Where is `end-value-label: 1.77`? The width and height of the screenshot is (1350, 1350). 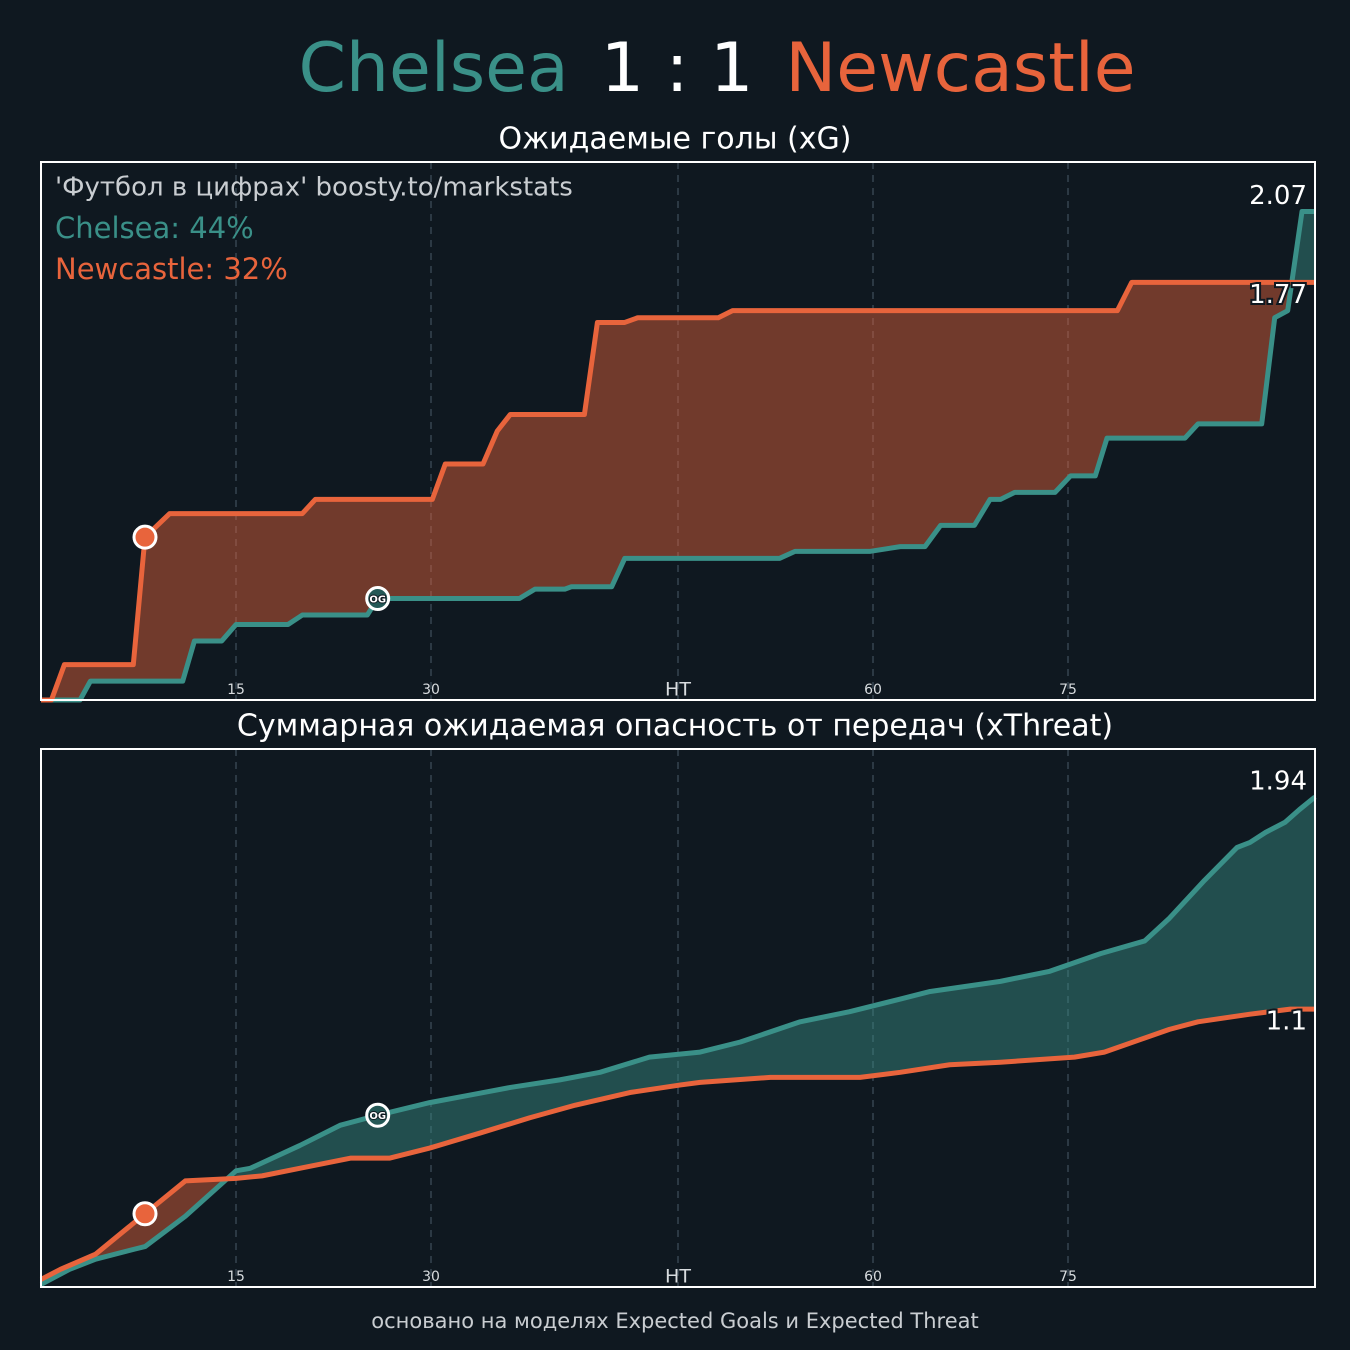 end-value-label: 1.77 is located at coordinates (1278, 295).